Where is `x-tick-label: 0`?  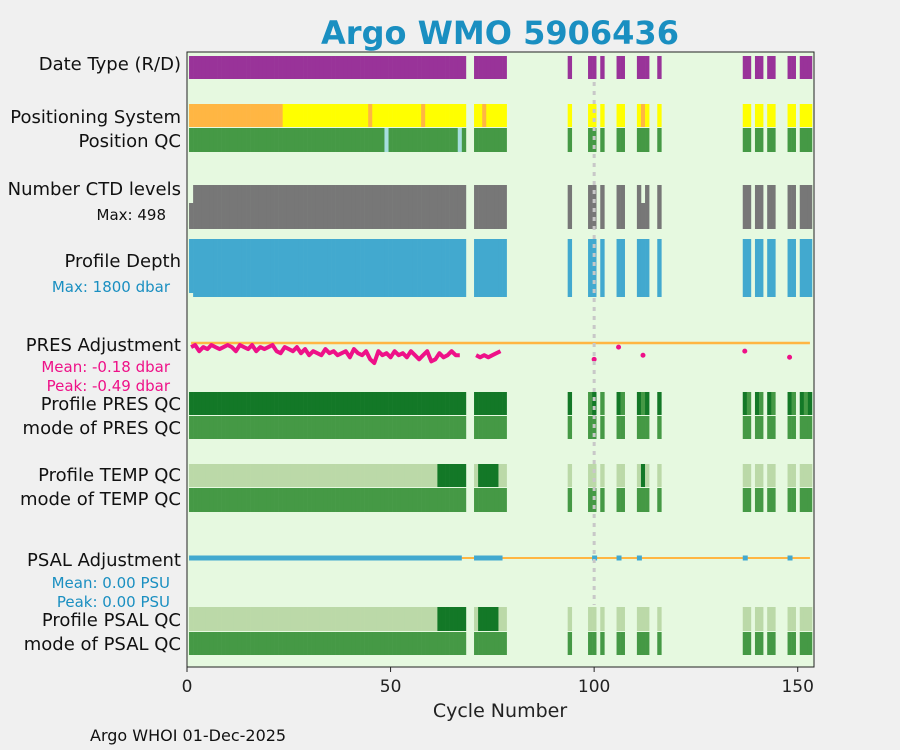 x-tick-label: 0 is located at coordinates (187, 687).